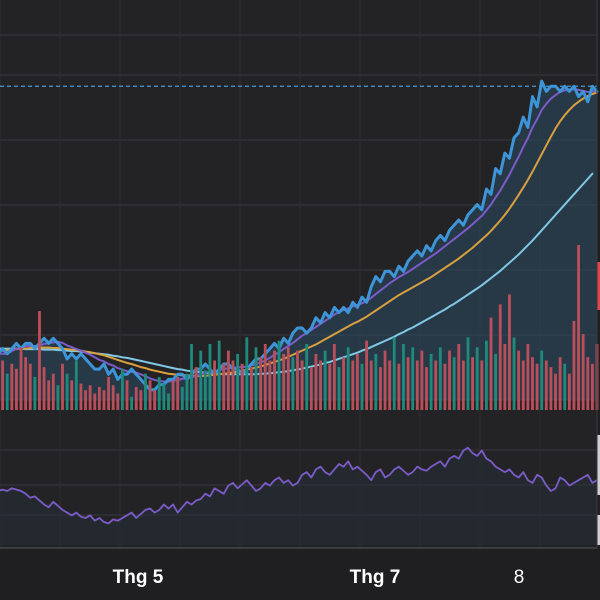 Image resolution: width=600 pixels, height=600 pixels. I want to click on x-tick-label-thg7: Thg 7, so click(375, 577).